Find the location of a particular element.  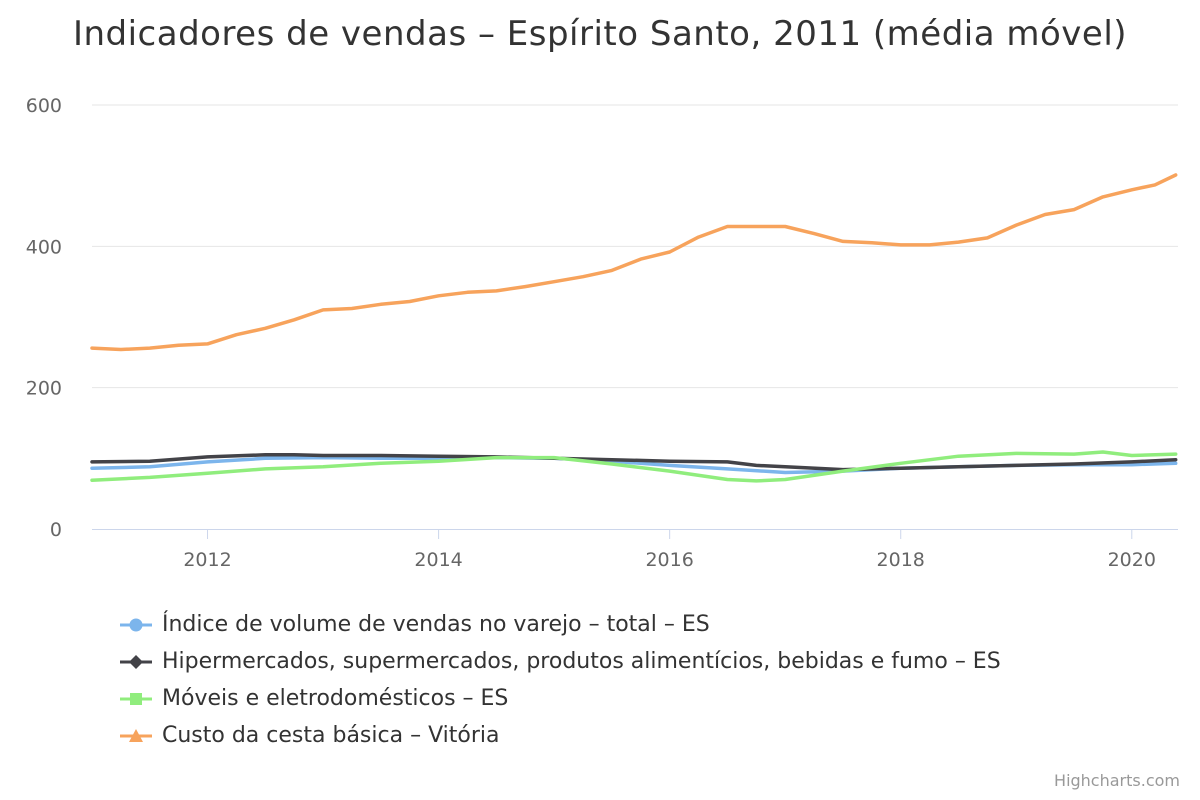

diamond-marker-icon is located at coordinates (136, 661).